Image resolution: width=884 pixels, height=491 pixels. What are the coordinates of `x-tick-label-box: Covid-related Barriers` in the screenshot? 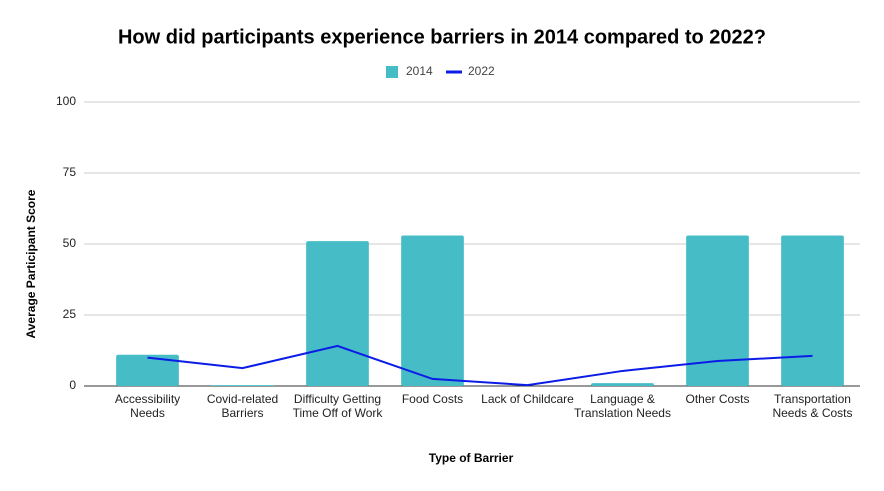 It's located at (242, 406).